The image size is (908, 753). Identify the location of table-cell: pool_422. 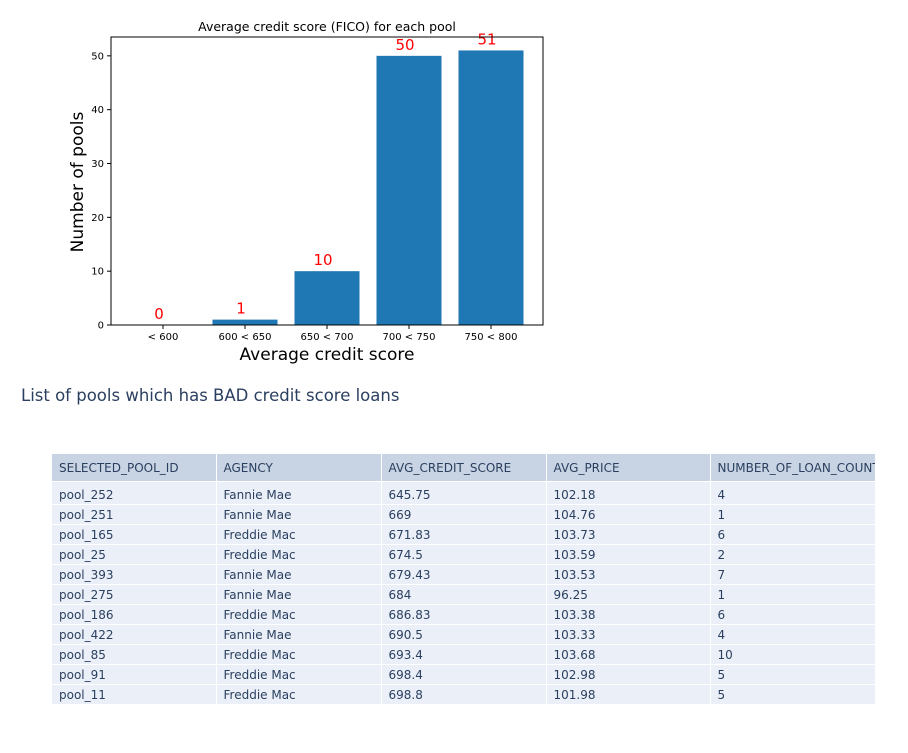
(134, 634).